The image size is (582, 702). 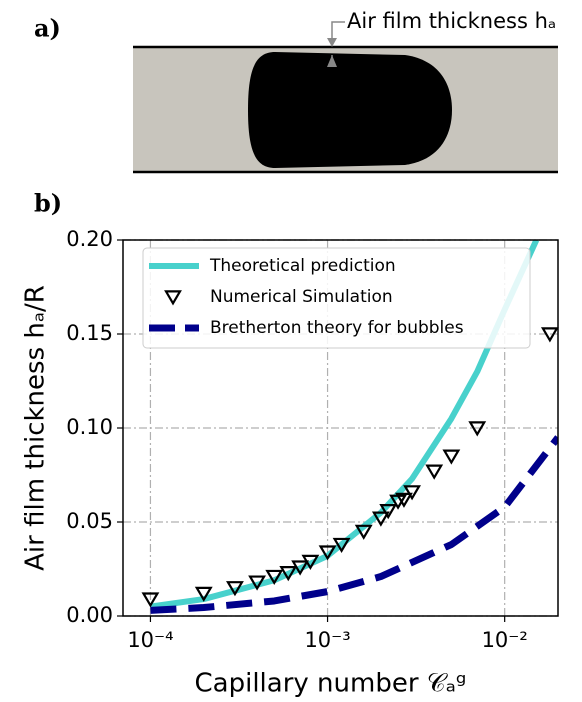 What do you see at coordinates (48, 203) in the screenshot?
I see `panel-label: b)` at bounding box center [48, 203].